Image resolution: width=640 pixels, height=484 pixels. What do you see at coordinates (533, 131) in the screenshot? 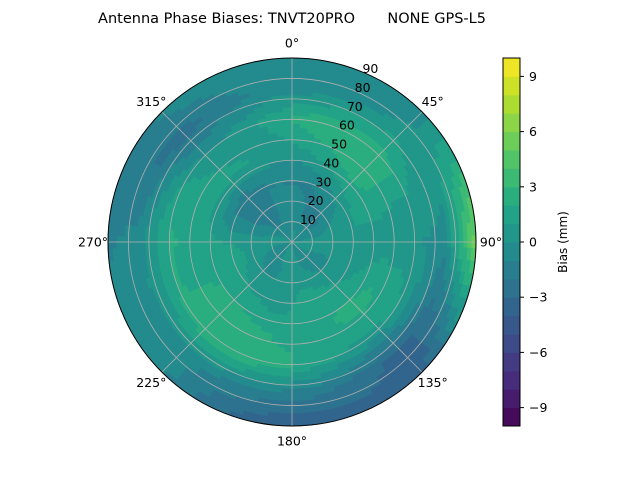
I see `colorbar-tick-label: 6` at bounding box center [533, 131].